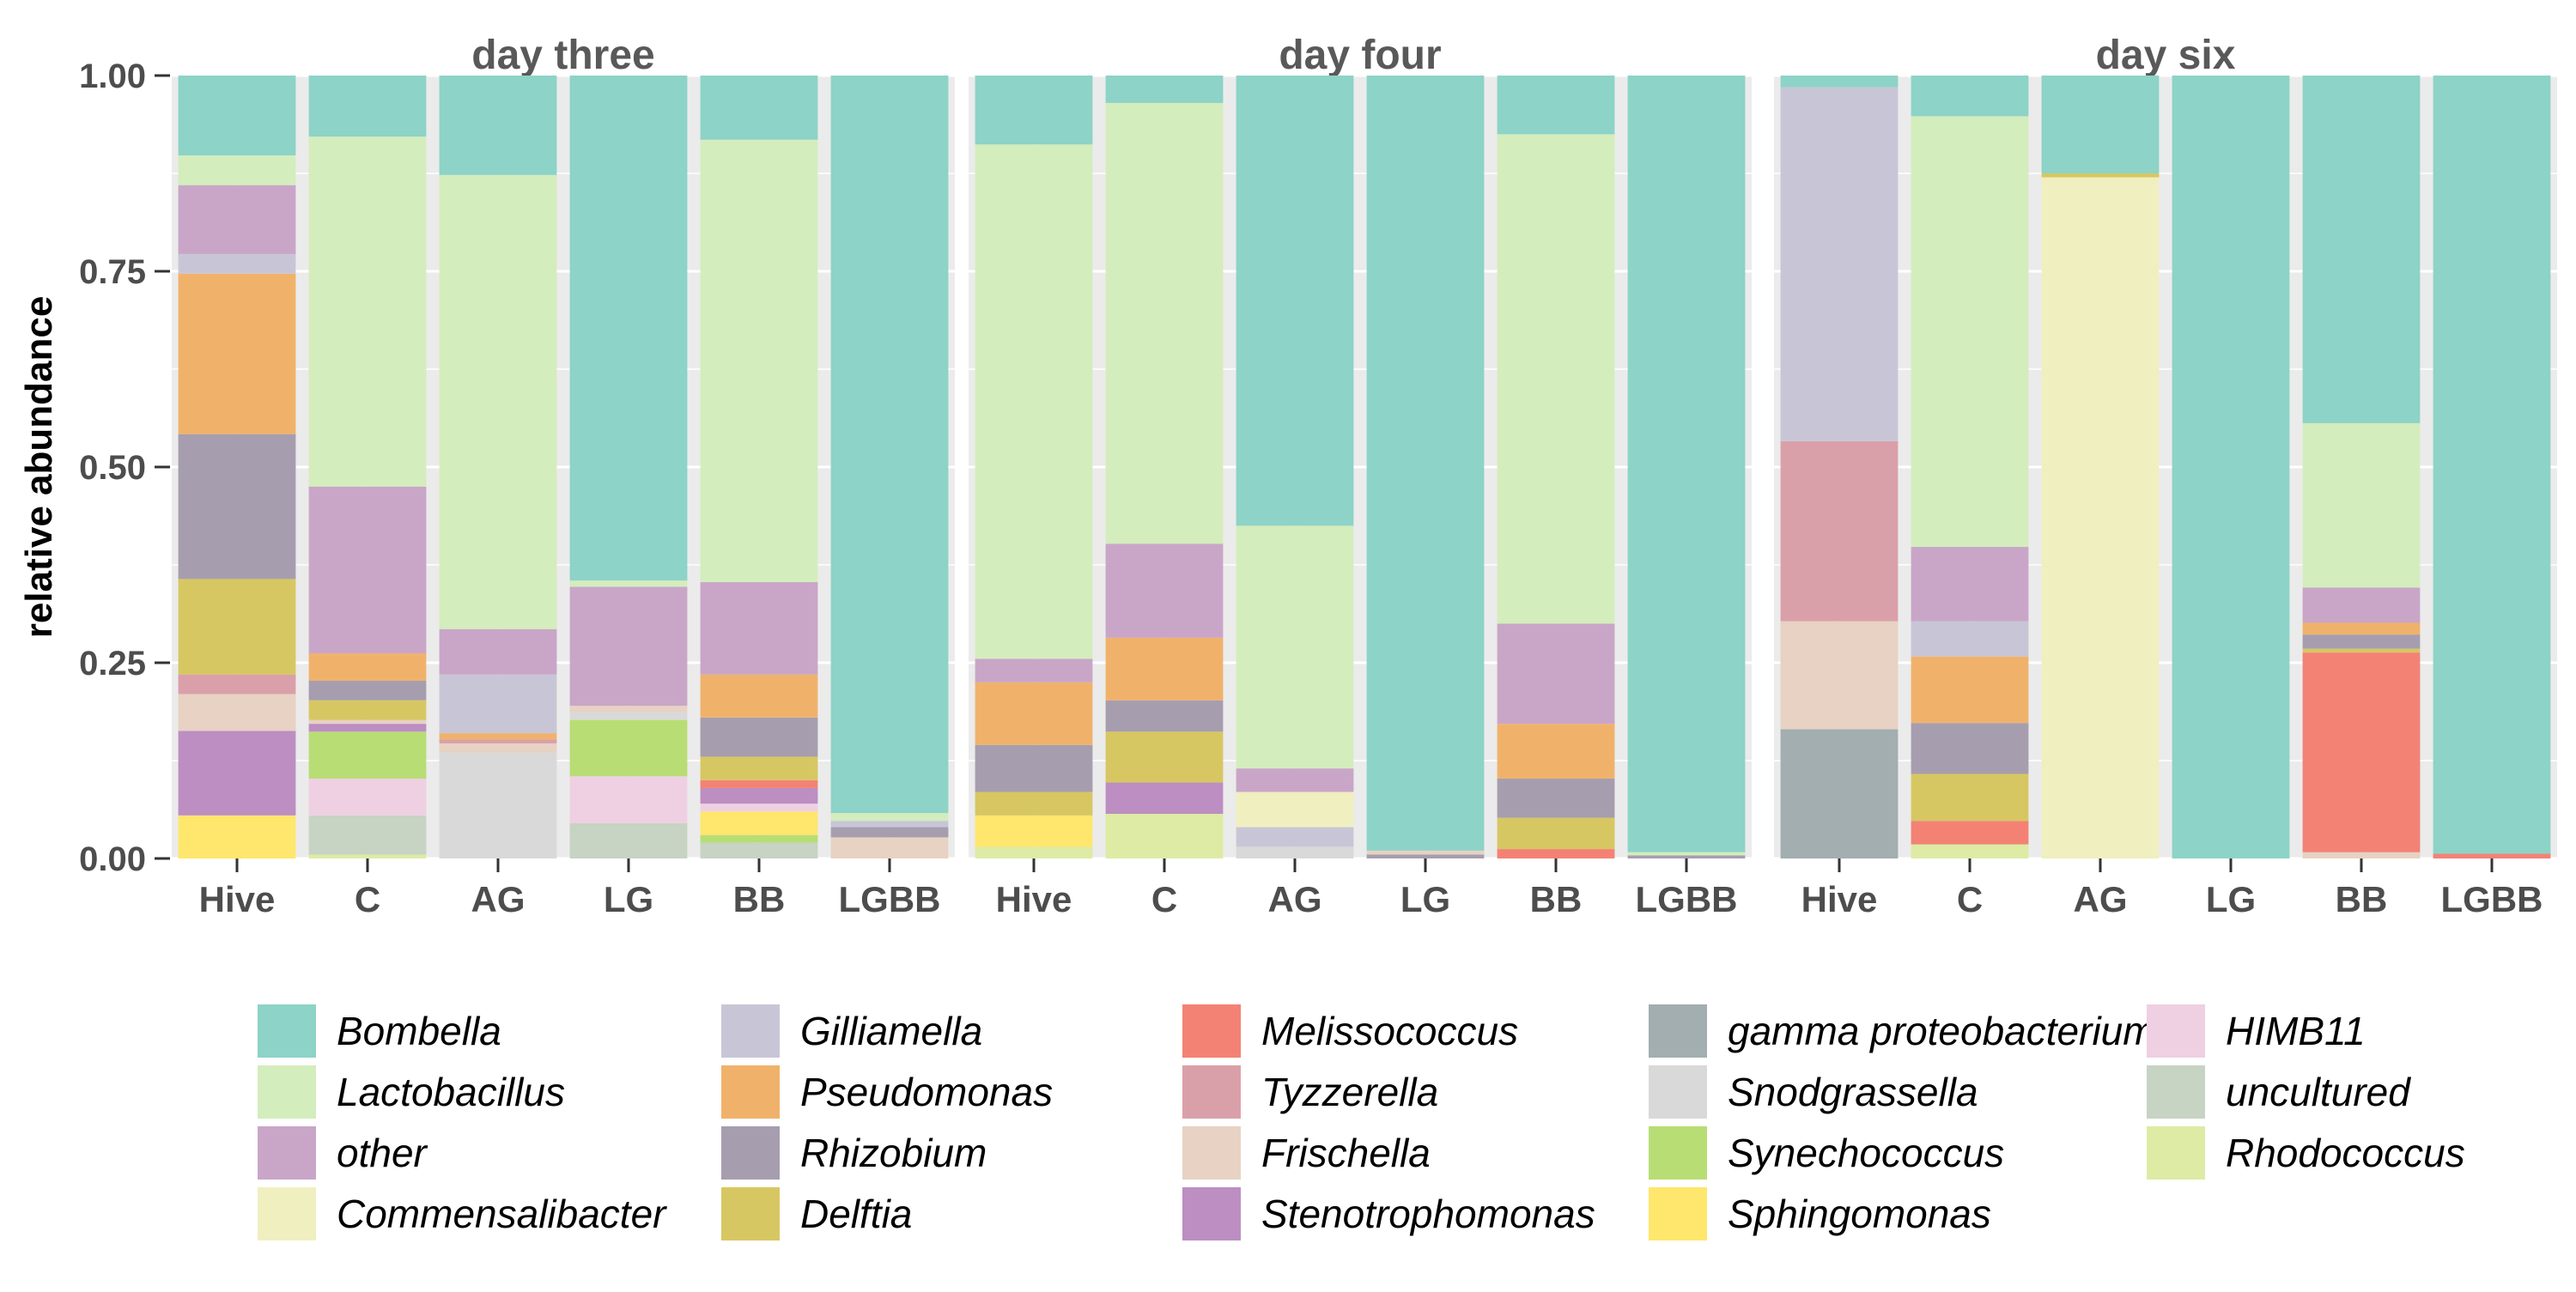  Describe the element at coordinates (1389, 1214) in the screenshot. I see `legend-item: Stenotrophomonas` at that location.